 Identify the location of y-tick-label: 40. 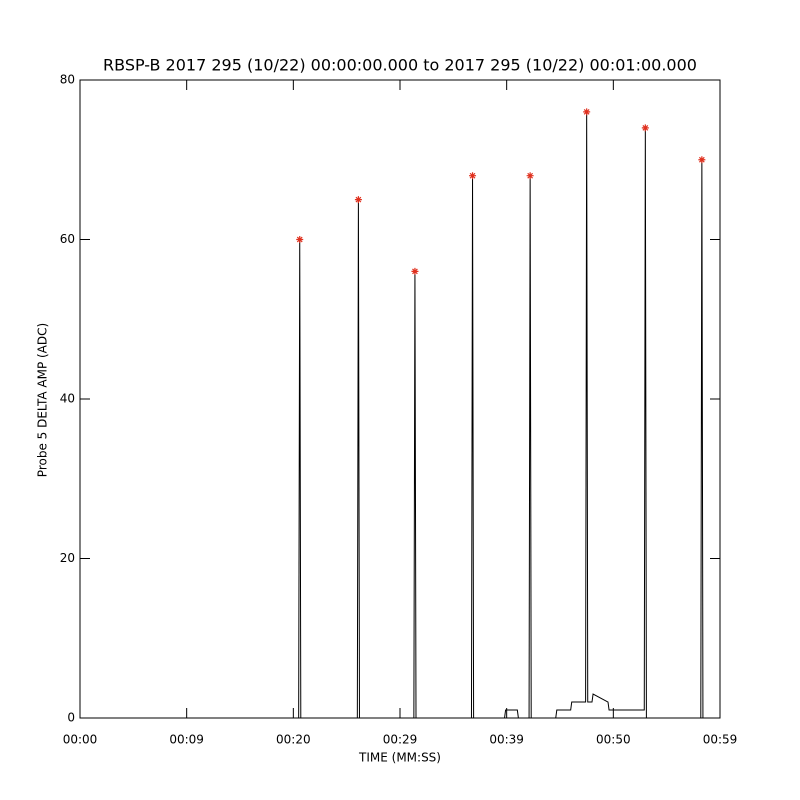
(67, 399).